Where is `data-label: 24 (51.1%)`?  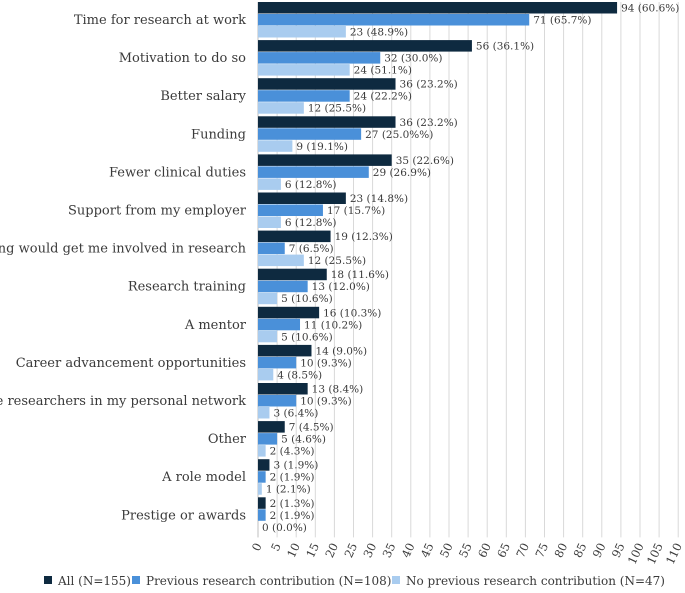
data-label: 24 (51.1%) is located at coordinates (383, 71).